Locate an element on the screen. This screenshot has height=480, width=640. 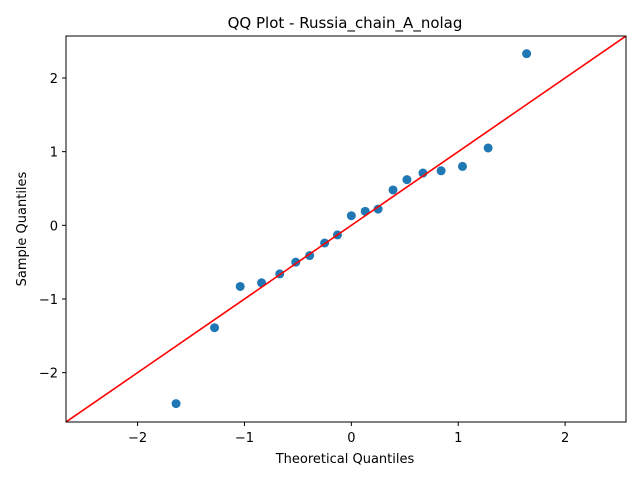
x-tick-label: 0 is located at coordinates (351, 438).